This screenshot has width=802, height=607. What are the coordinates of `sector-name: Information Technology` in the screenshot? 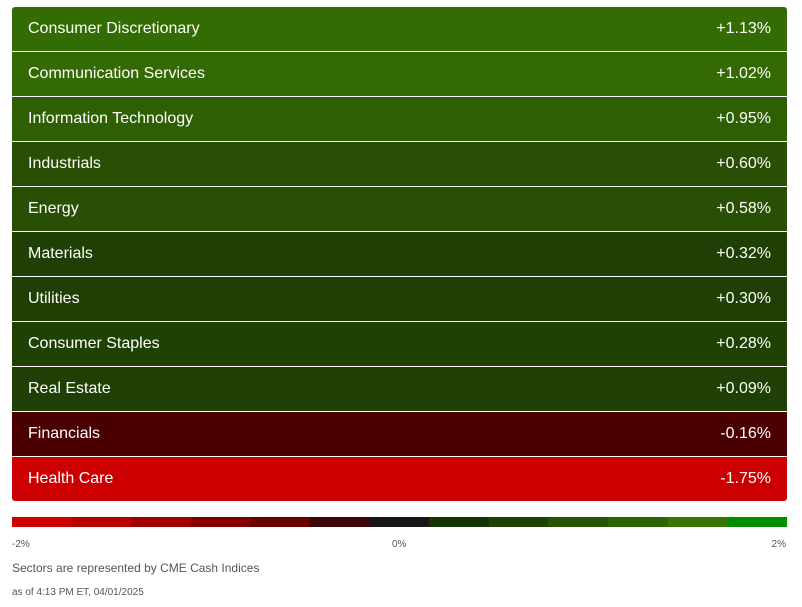 It's located at (111, 118).